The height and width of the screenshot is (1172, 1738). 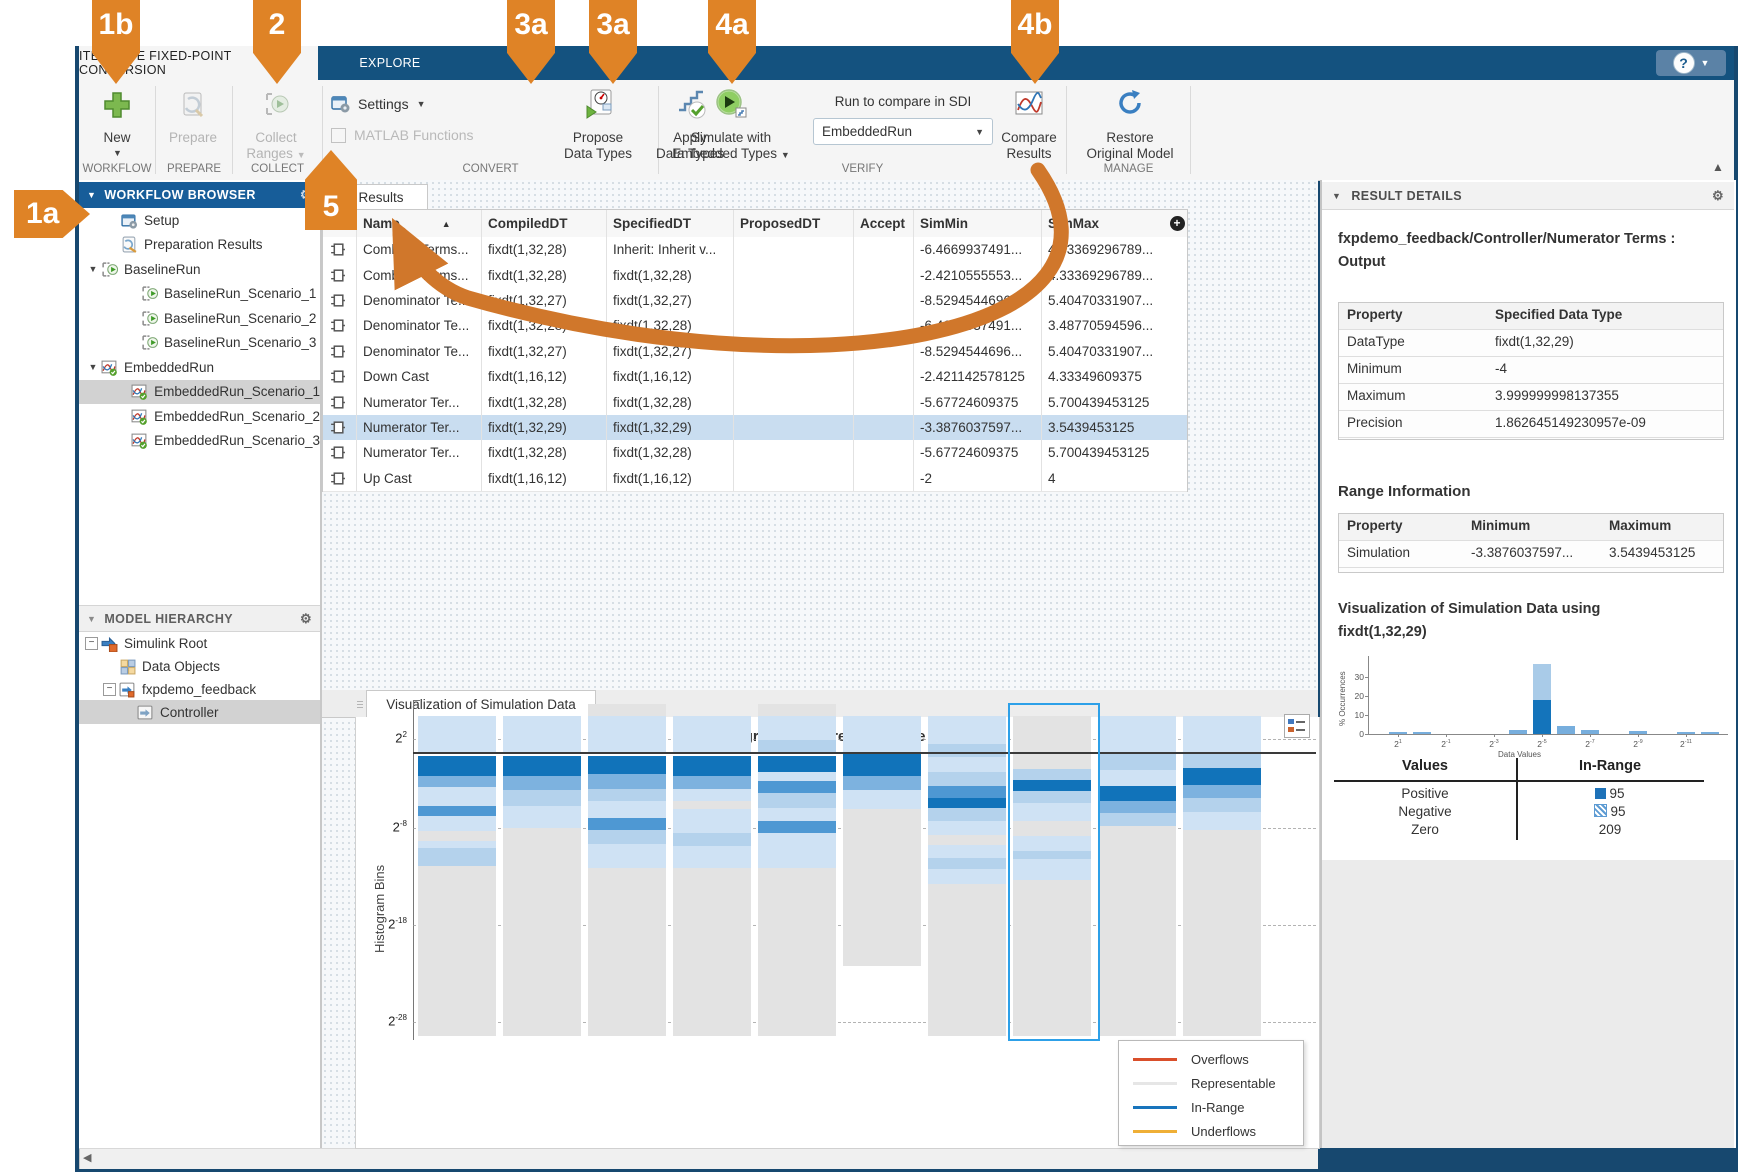 I want to click on bracketsrun-icon, so click(x=152, y=342).